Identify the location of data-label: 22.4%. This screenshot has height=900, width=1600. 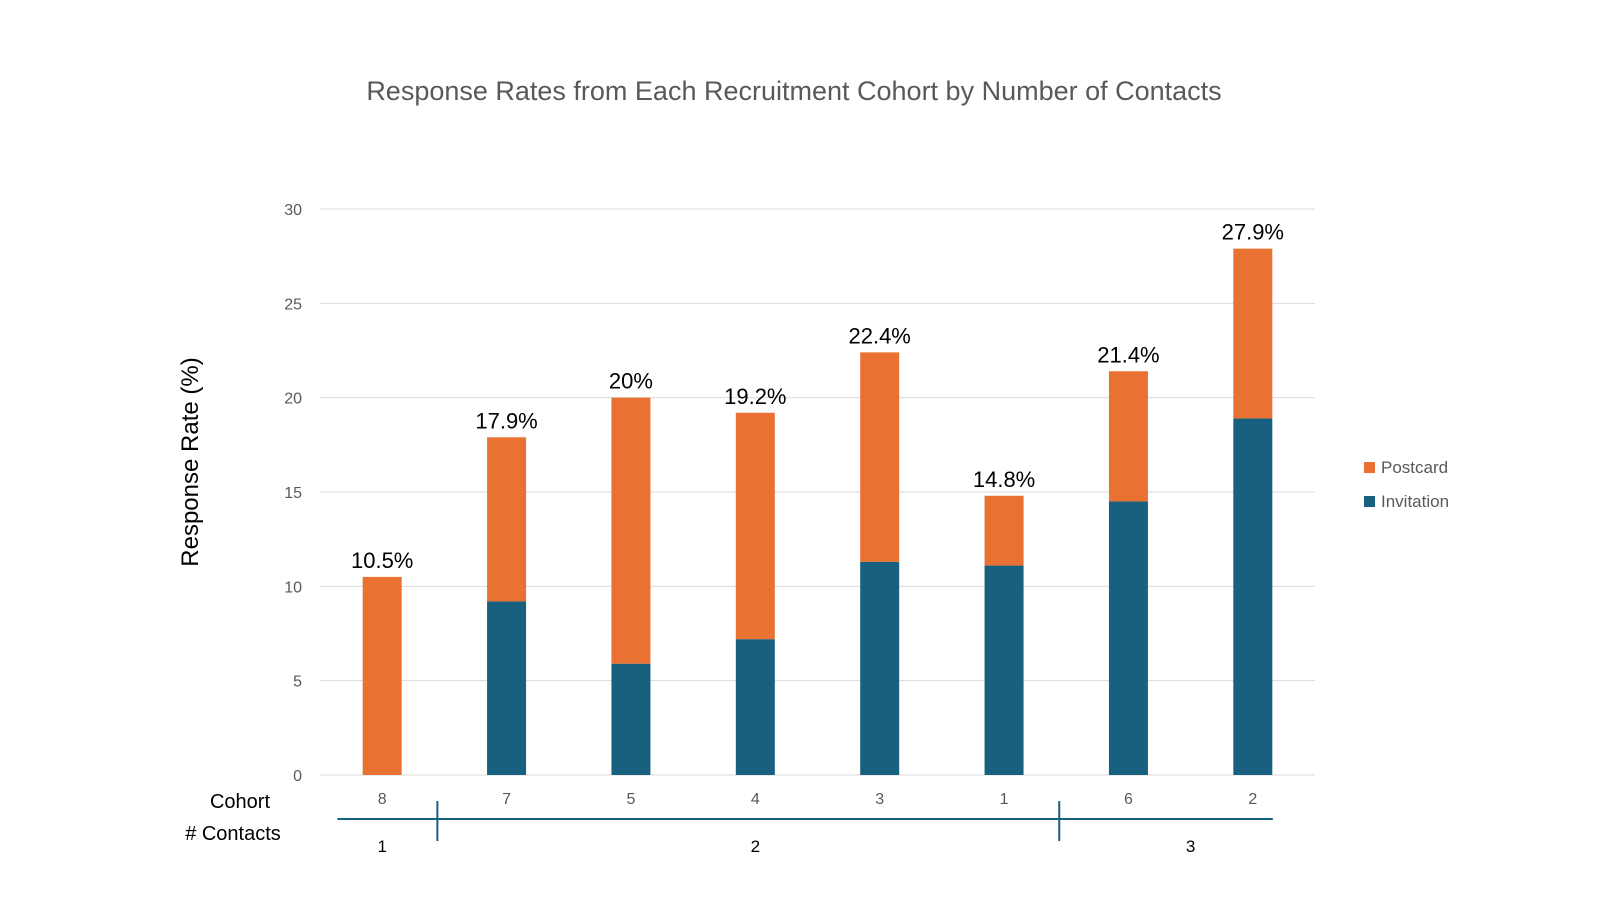
(879, 335).